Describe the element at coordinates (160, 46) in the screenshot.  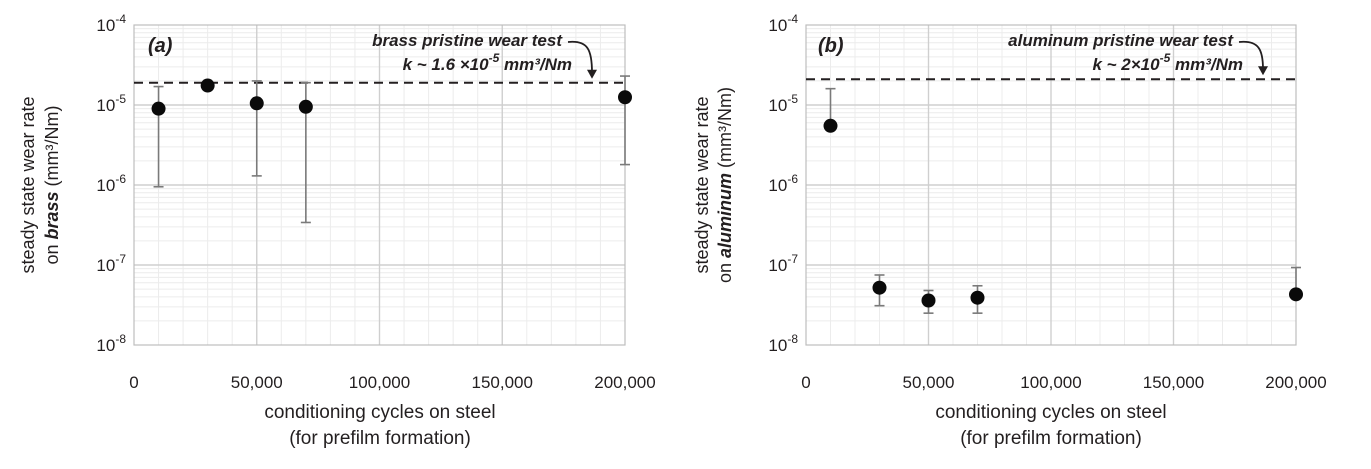
I see `panel-label: (a)` at that location.